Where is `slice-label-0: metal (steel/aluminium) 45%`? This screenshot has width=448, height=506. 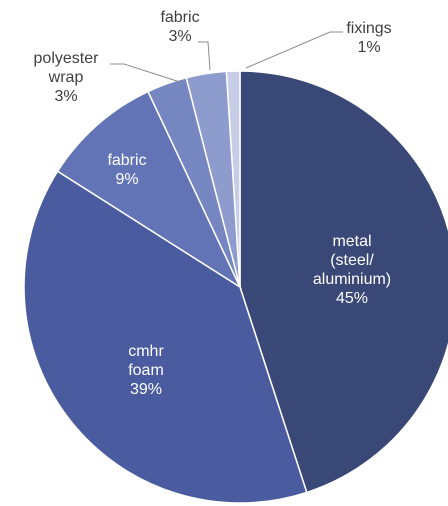
slice-label-0: metal (steel/aluminium) 45% is located at coordinates (352, 270).